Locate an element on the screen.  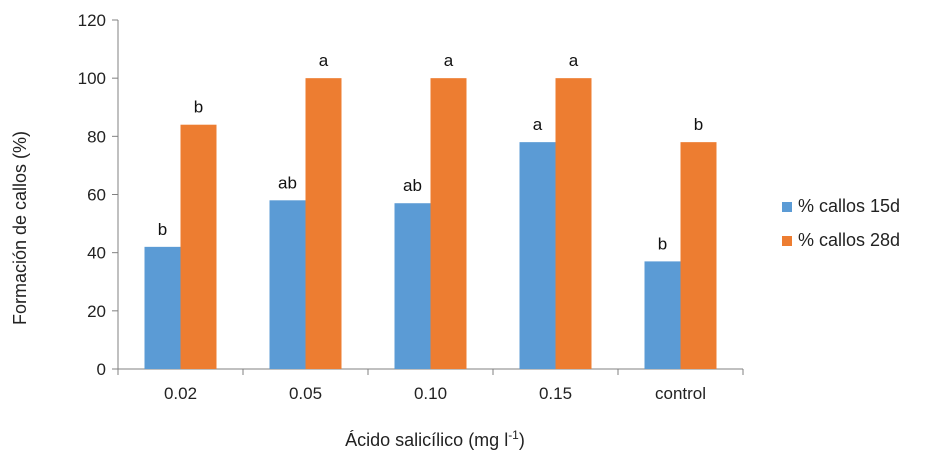
legend-label: % callos 15d is located at coordinates (849, 206).